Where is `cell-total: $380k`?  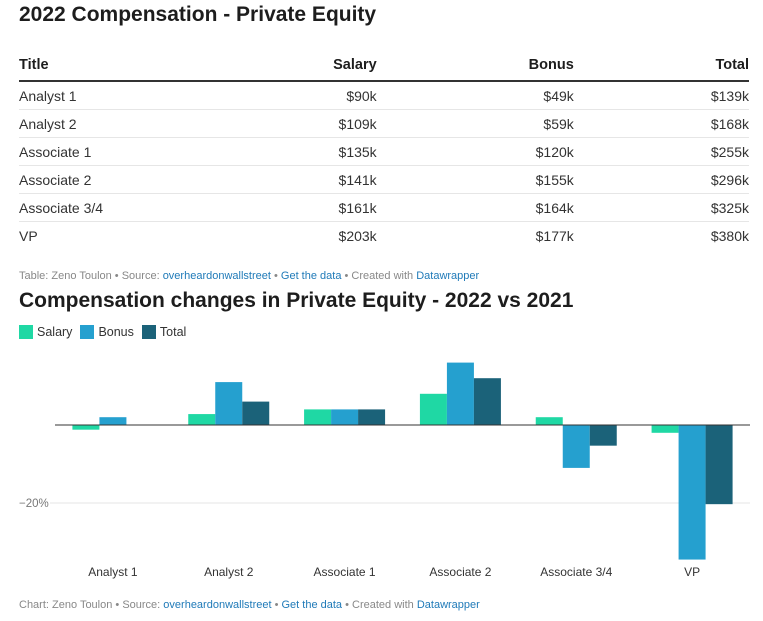
cell-total: $380k is located at coordinates (729, 235).